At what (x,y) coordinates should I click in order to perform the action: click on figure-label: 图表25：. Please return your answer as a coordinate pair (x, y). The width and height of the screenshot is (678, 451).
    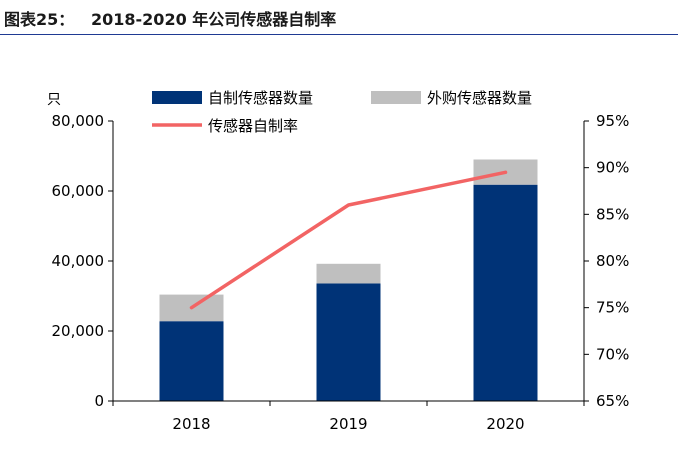
    Looking at the image, I should click on (39, 19).